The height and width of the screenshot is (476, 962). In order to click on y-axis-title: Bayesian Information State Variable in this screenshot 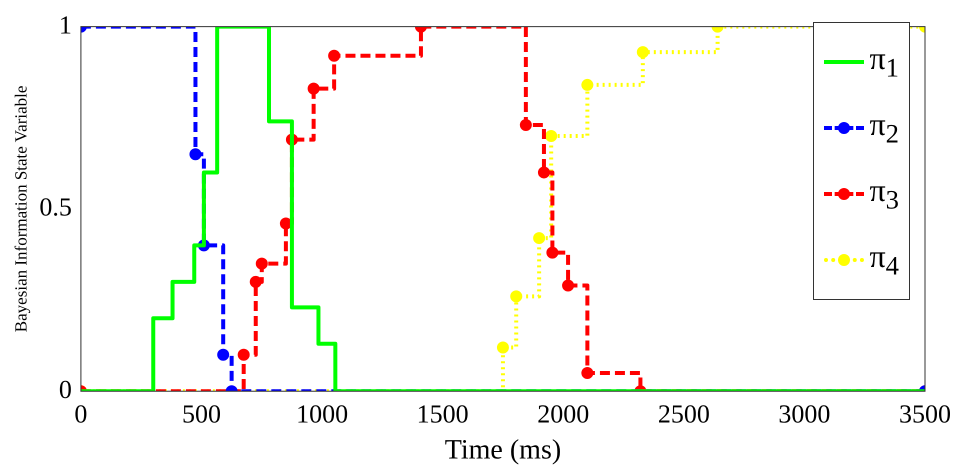, I will do `click(21, 209)`.